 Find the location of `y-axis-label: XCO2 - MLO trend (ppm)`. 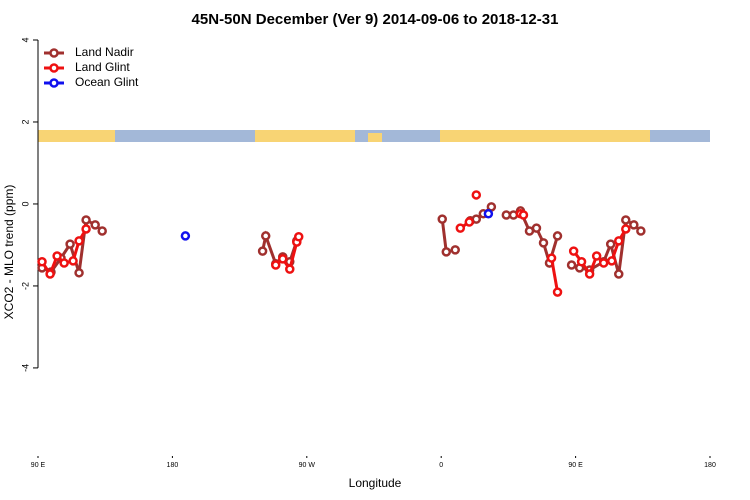

y-axis-label: XCO2 - MLO trend (ppm) is located at coordinates (9, 252).